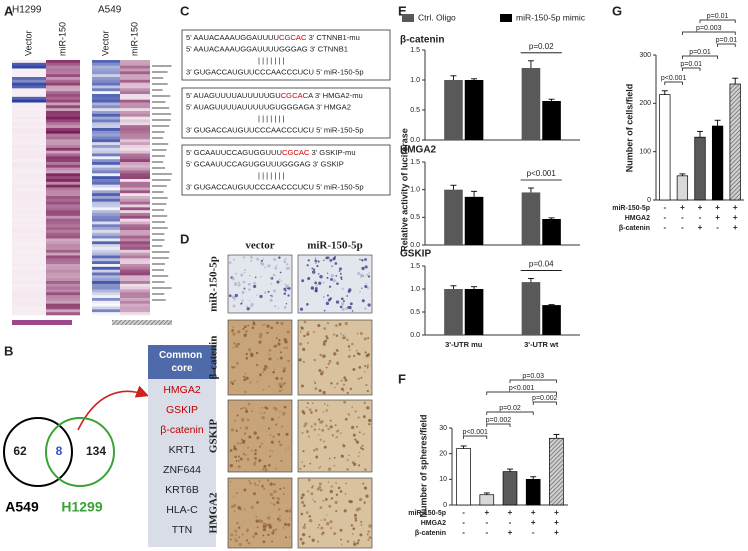 This screenshot has width=748, height=551. Describe the element at coordinates (182, 362) in the screenshot. I see `box-header` at that location.